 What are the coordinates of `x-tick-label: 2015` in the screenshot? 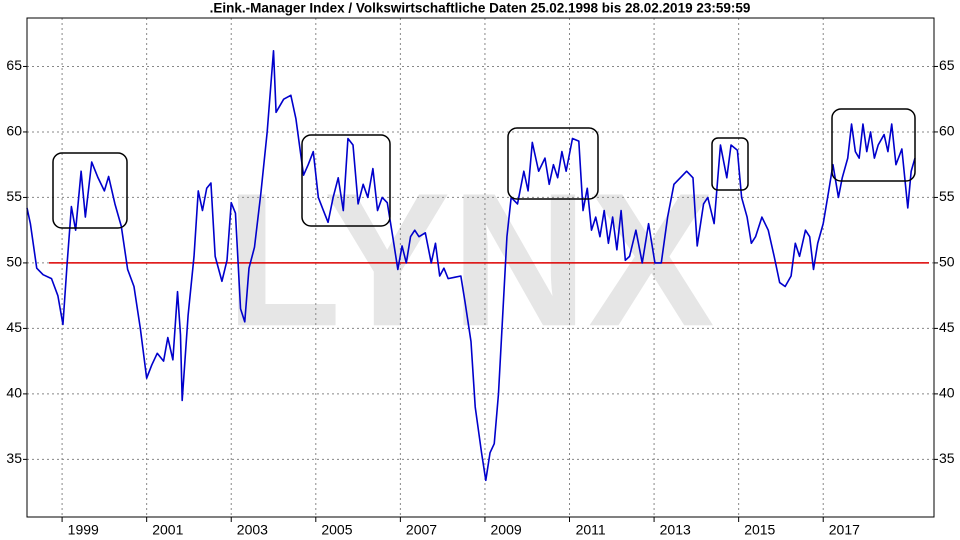 It's located at (759, 530).